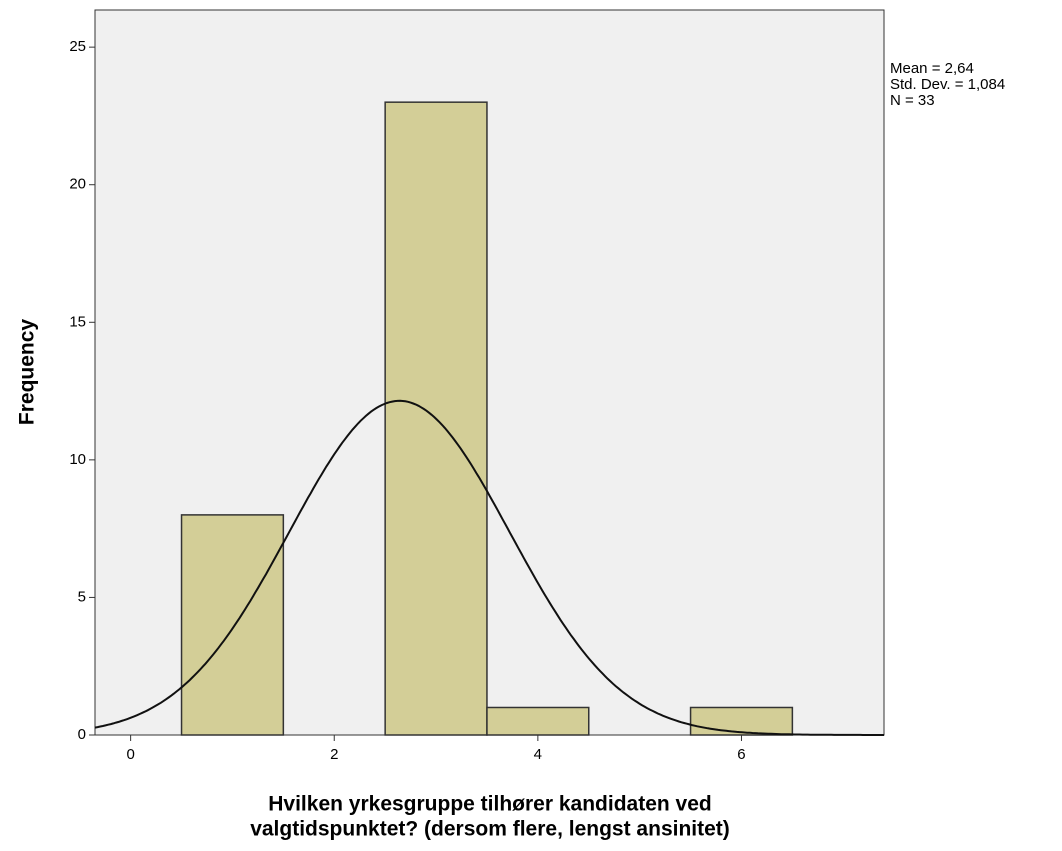 The height and width of the screenshot is (851, 1062). What do you see at coordinates (77, 459) in the screenshot?
I see `y-tick-label: 10` at bounding box center [77, 459].